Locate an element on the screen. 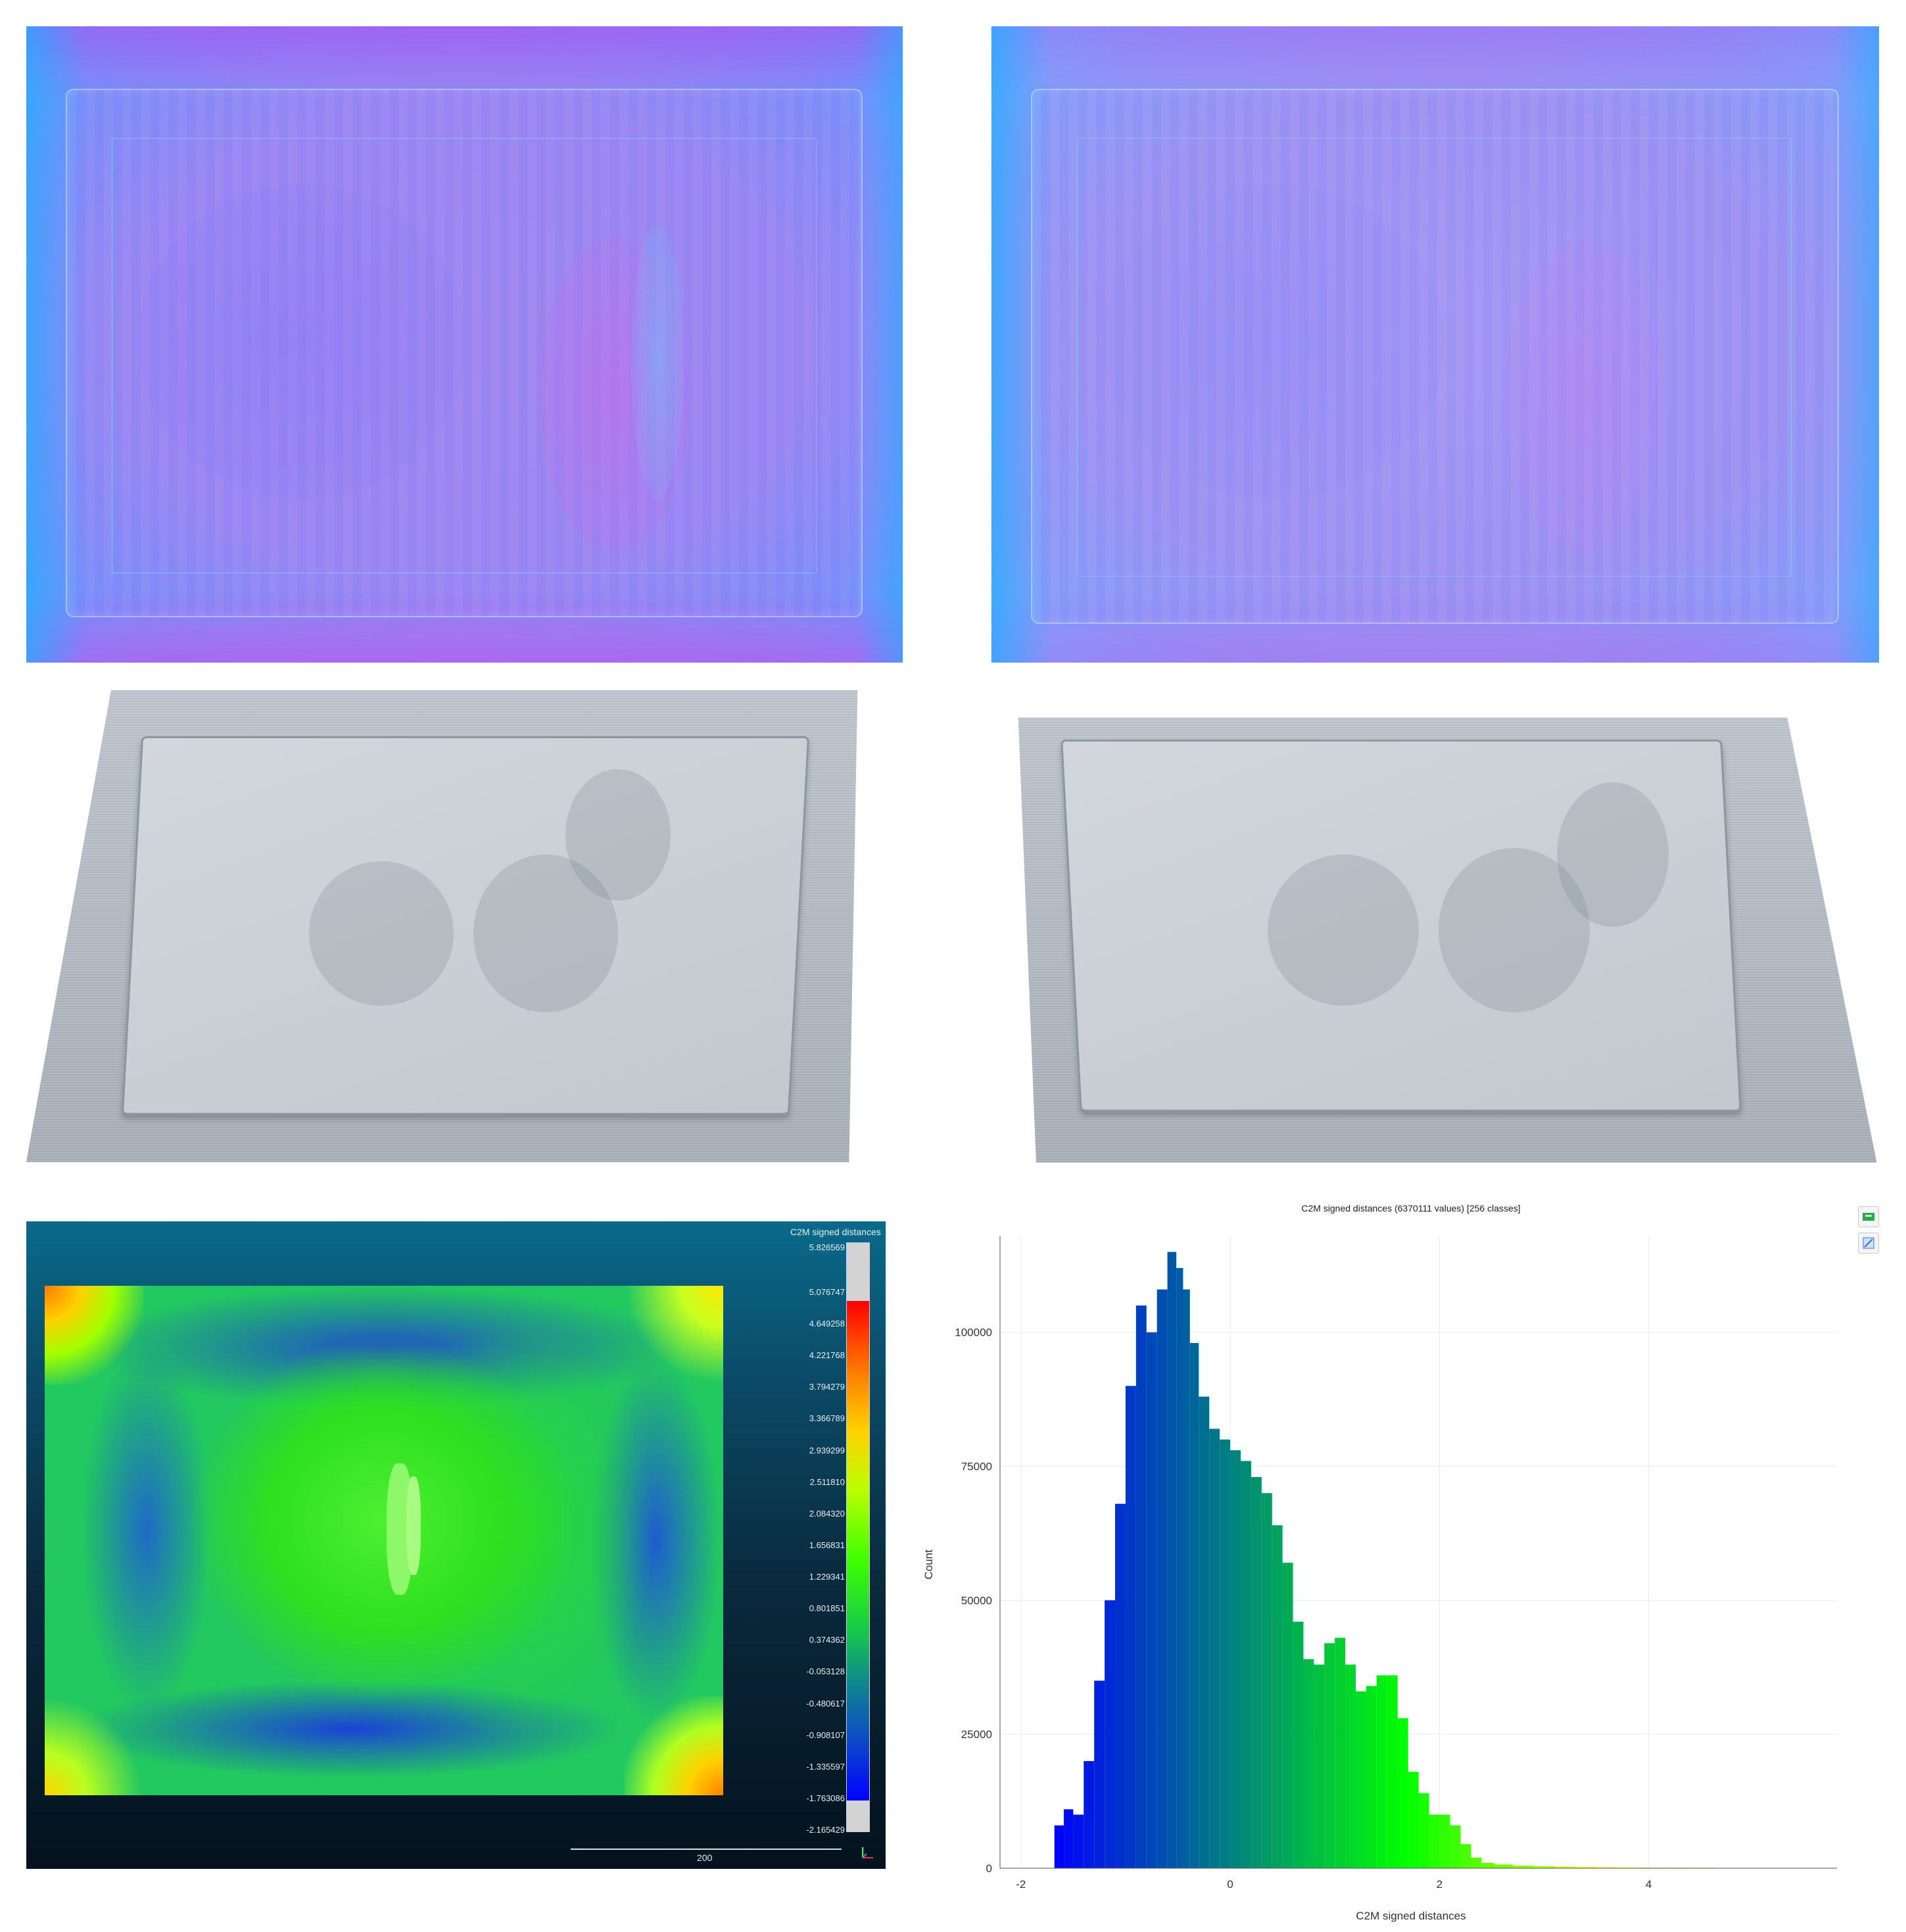 This screenshot has width=1906, height=1932. scale-tick-label: 4.221768 is located at coordinates (827, 1355).